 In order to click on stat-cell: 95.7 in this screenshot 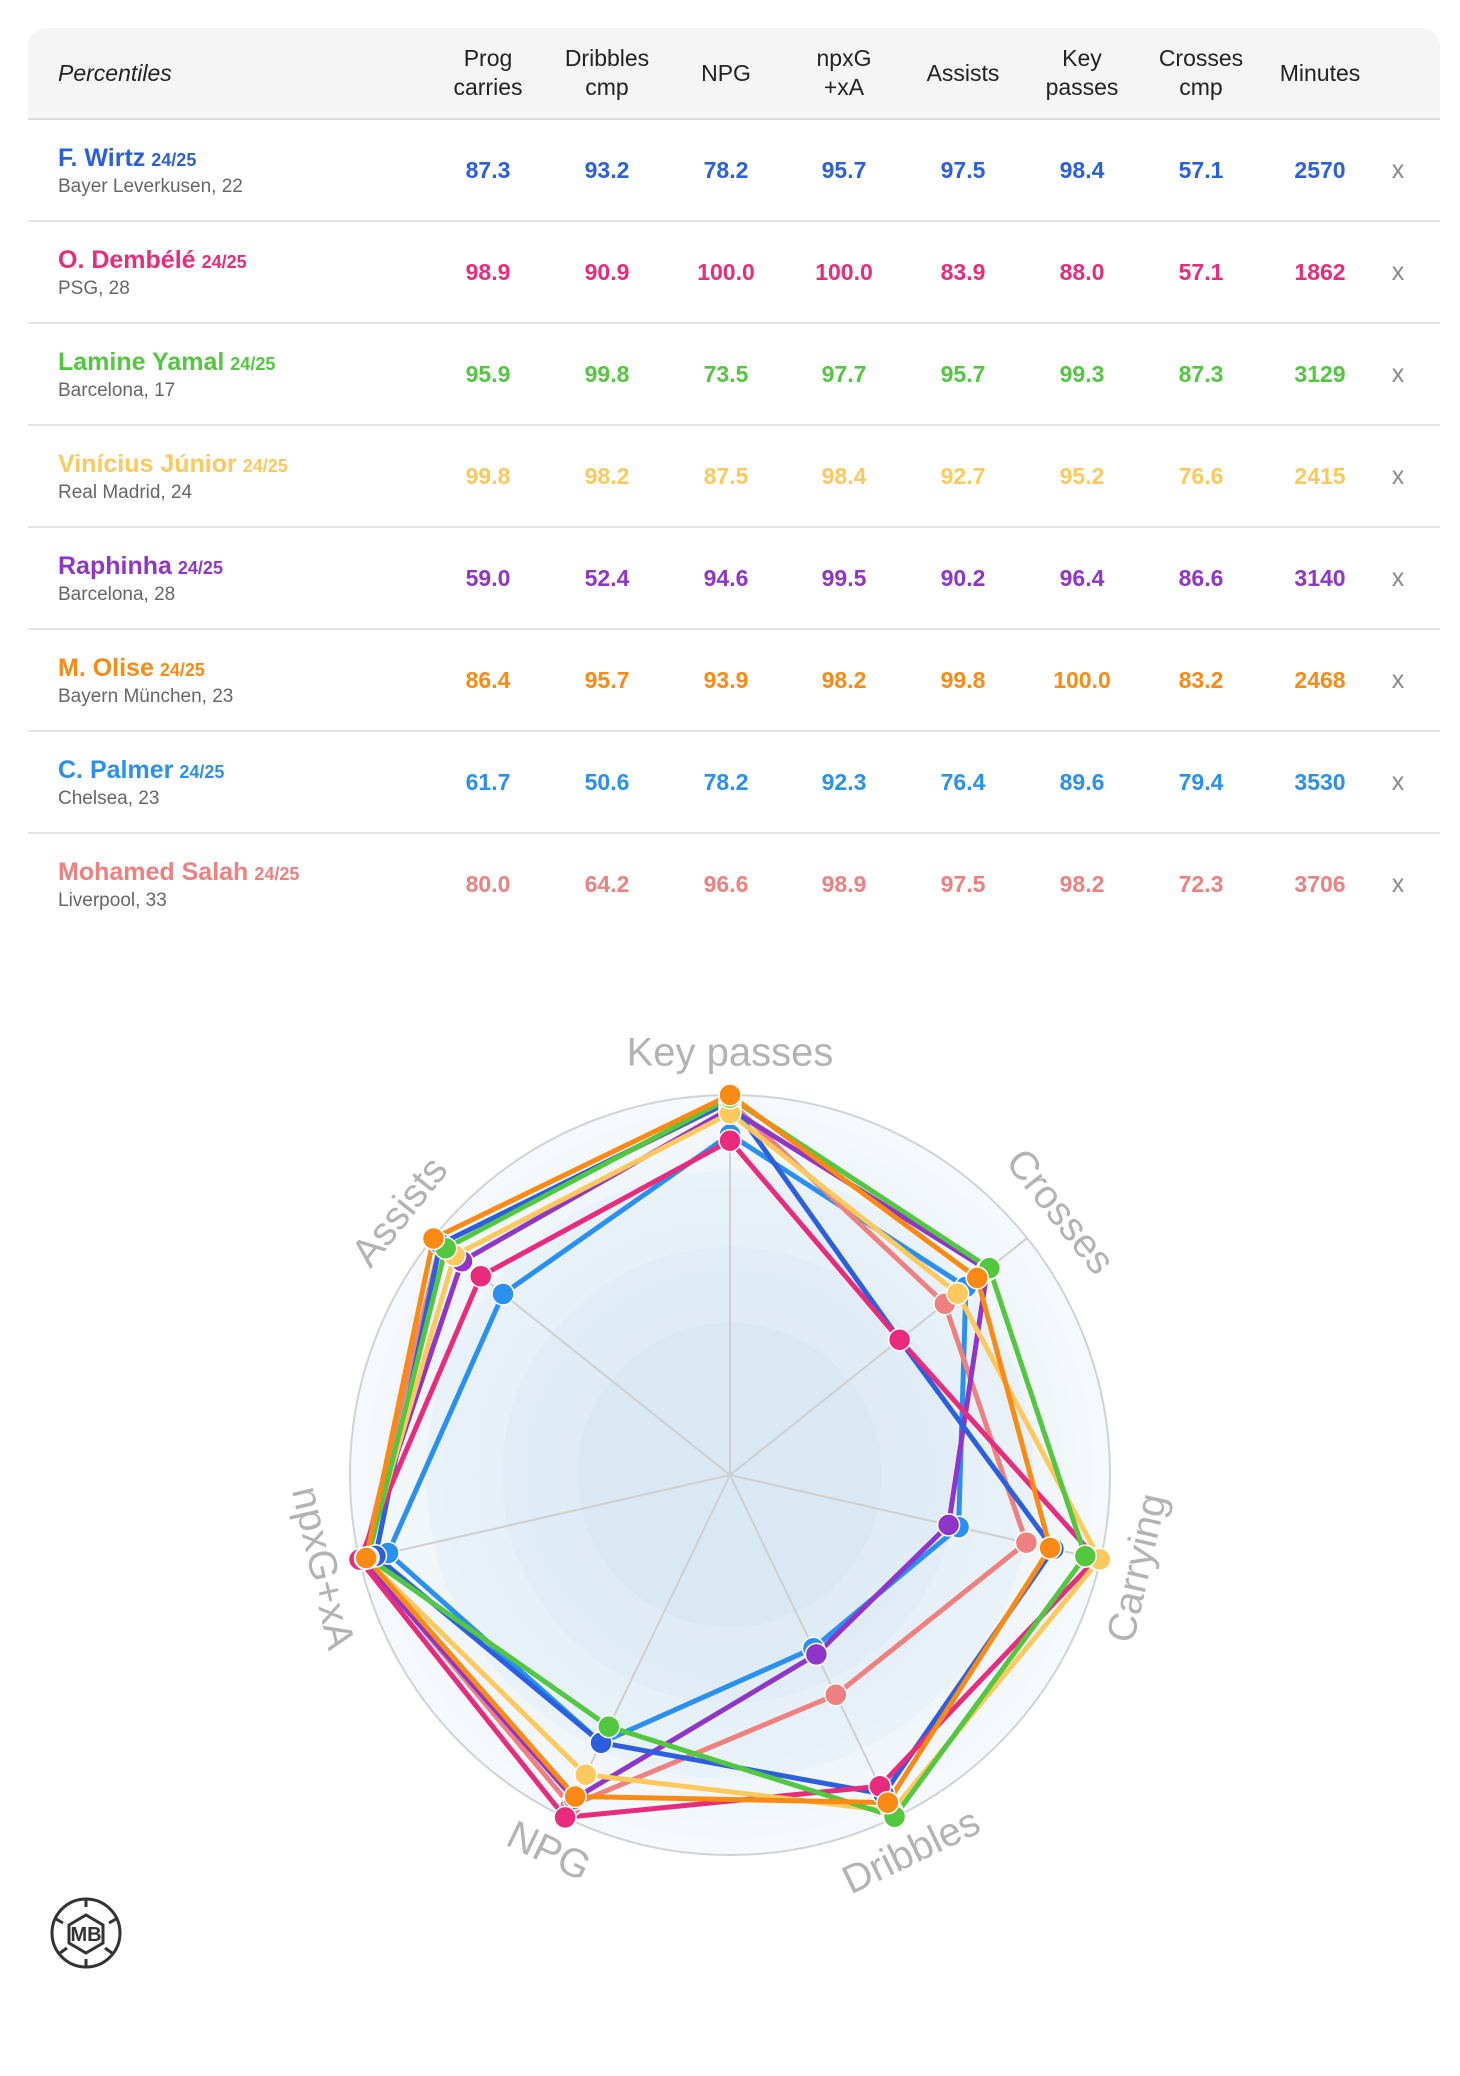, I will do `click(607, 679)`.